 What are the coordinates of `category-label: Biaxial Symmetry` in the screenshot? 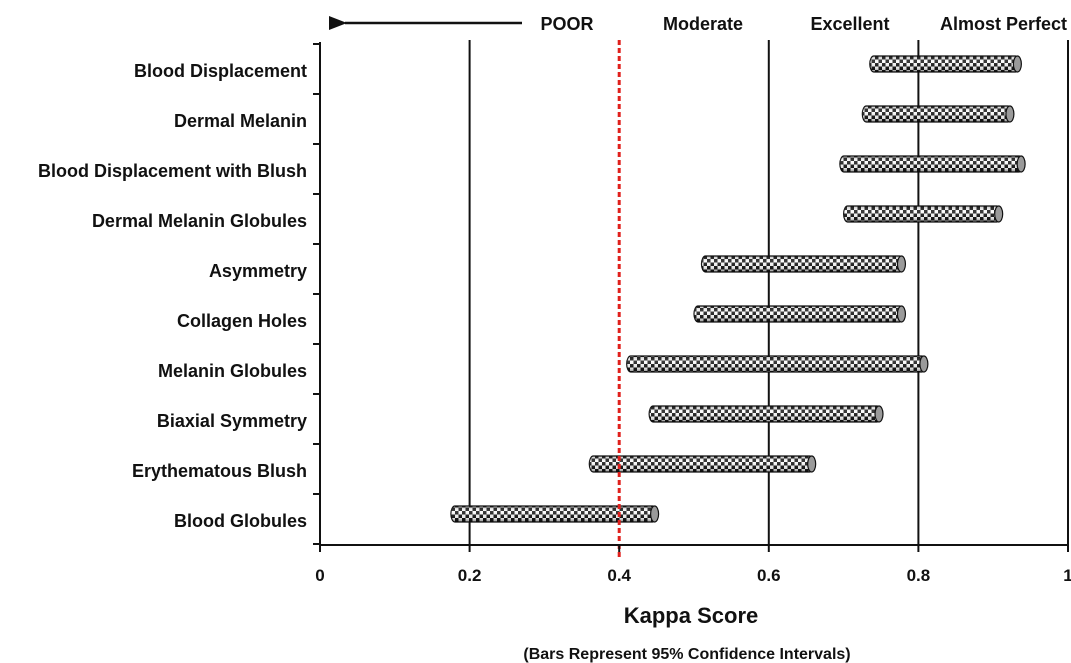 It's located at (232, 421).